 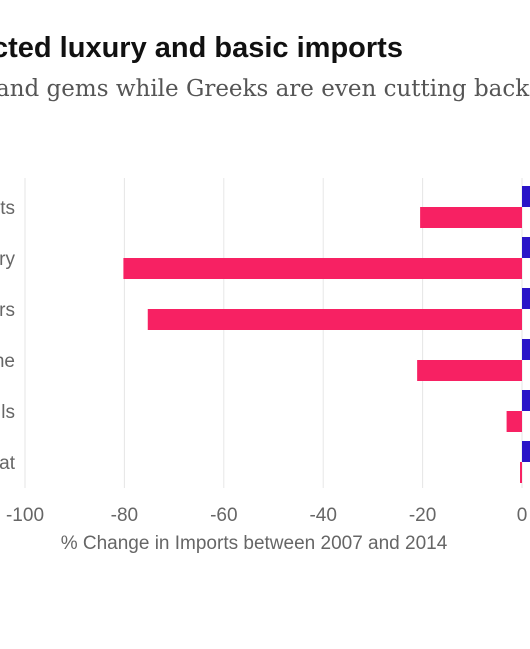 What do you see at coordinates (25, 515) in the screenshot?
I see `x-tick-label: -100` at bounding box center [25, 515].